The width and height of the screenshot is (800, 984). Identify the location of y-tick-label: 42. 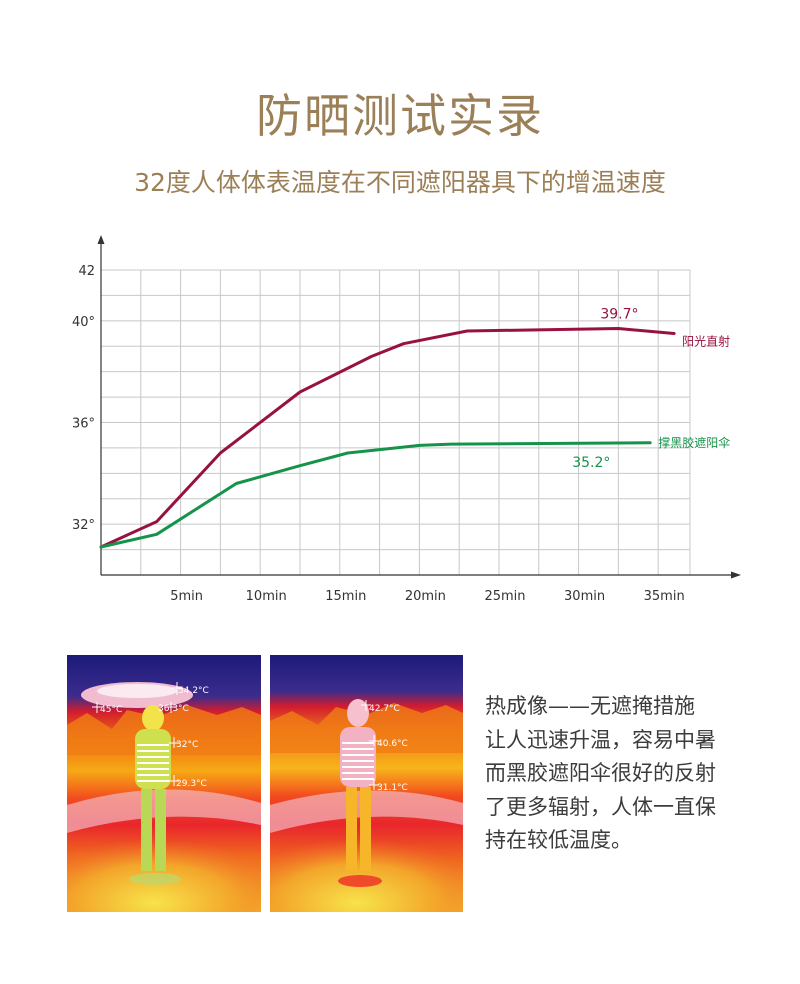
(86, 271).